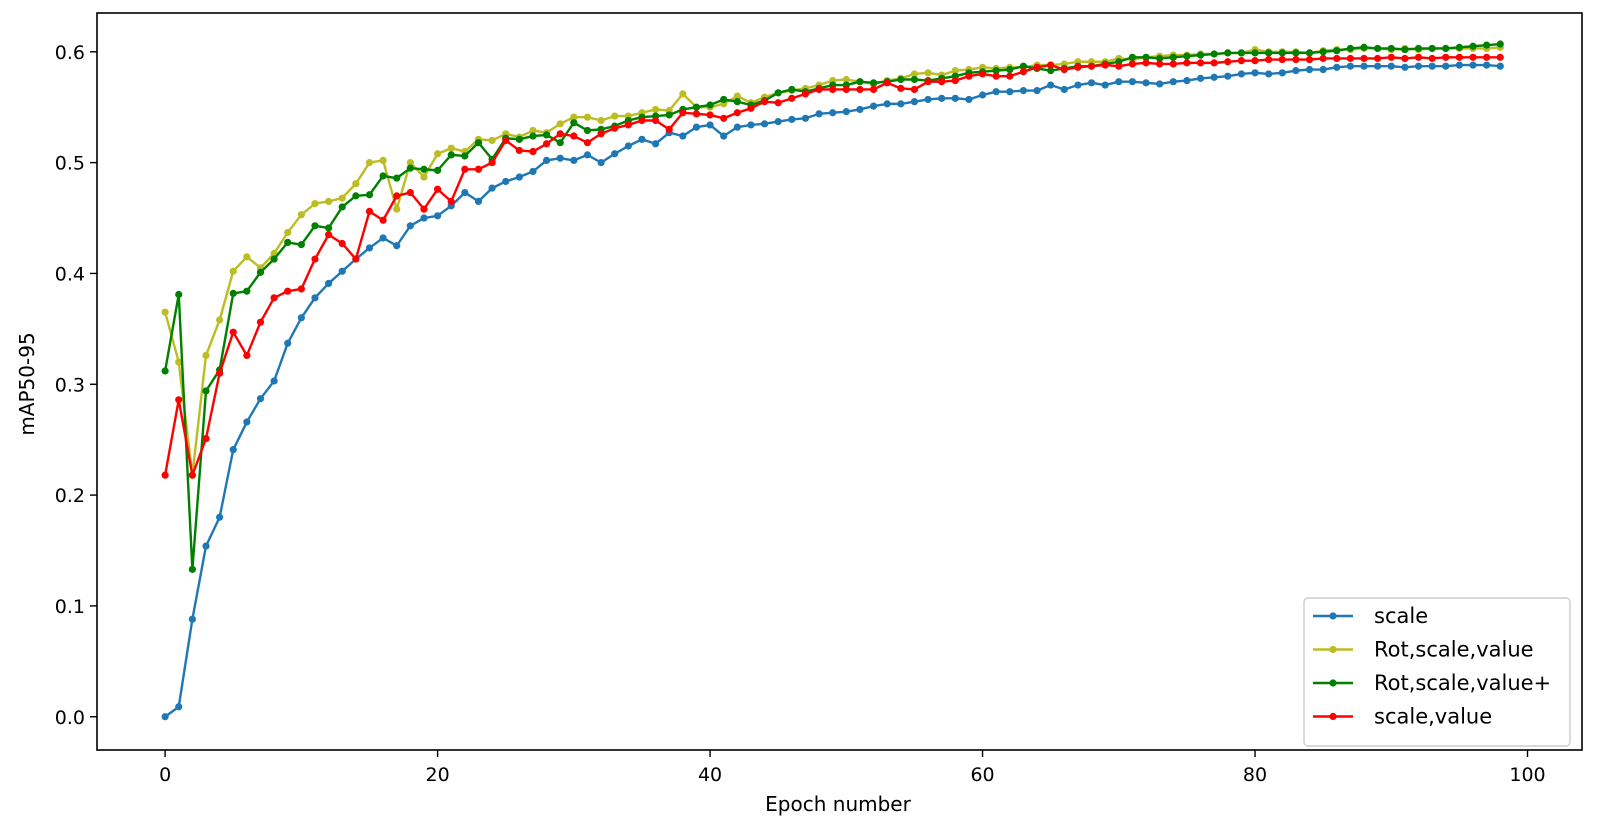  I want to click on legend-swatch-marker, so click(1333, 616).